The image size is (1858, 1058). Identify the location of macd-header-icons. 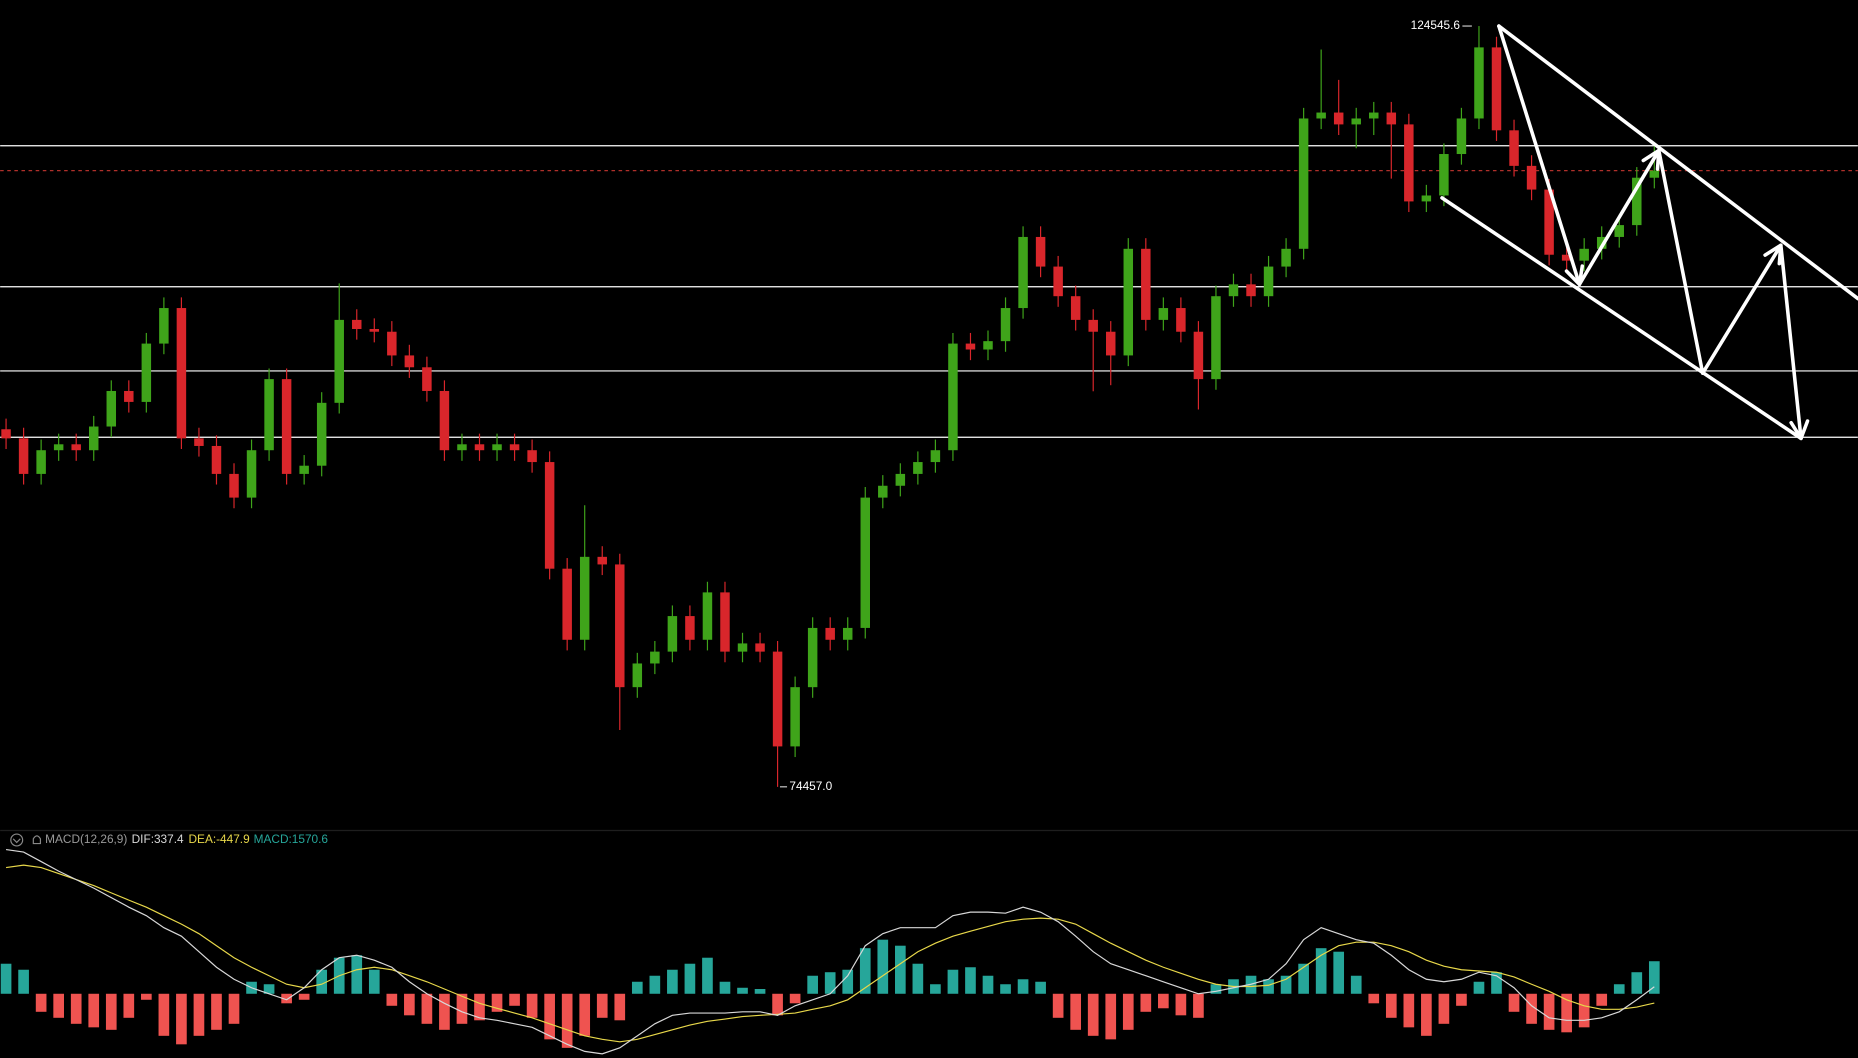
(26, 840).